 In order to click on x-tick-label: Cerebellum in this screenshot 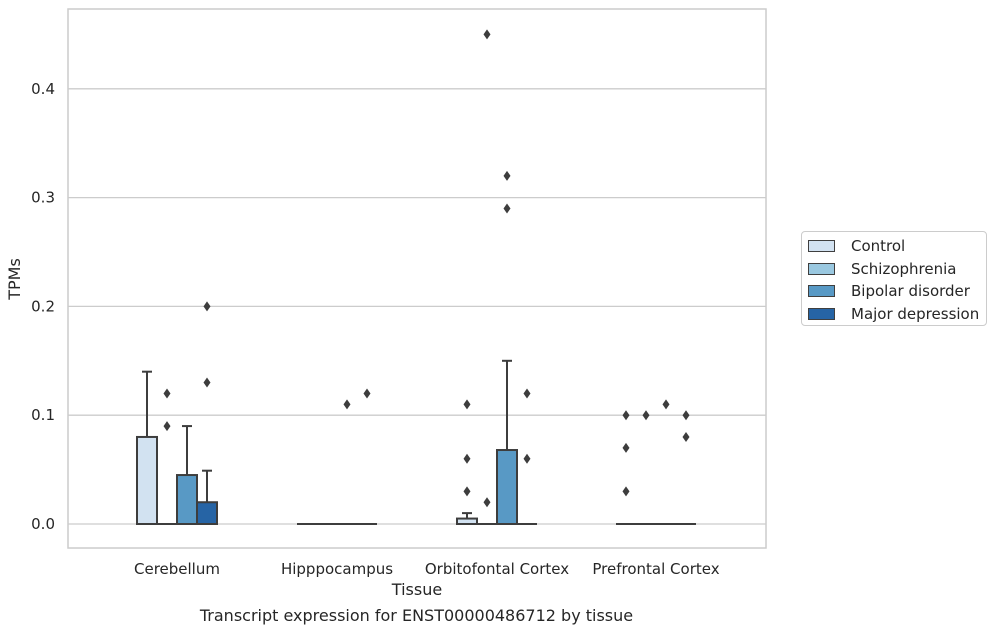, I will do `click(177, 569)`.